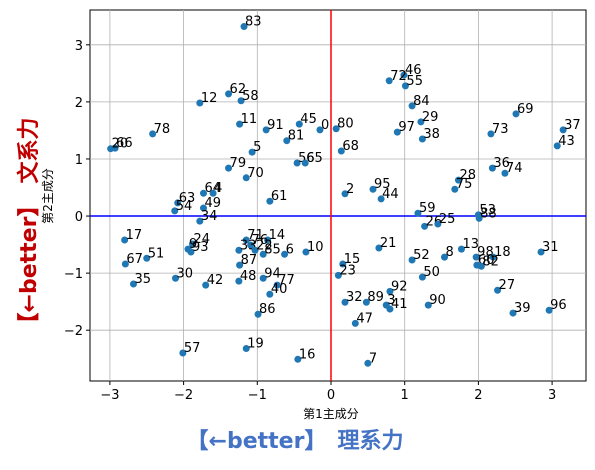  I want to click on point-label: 4, so click(218, 188).